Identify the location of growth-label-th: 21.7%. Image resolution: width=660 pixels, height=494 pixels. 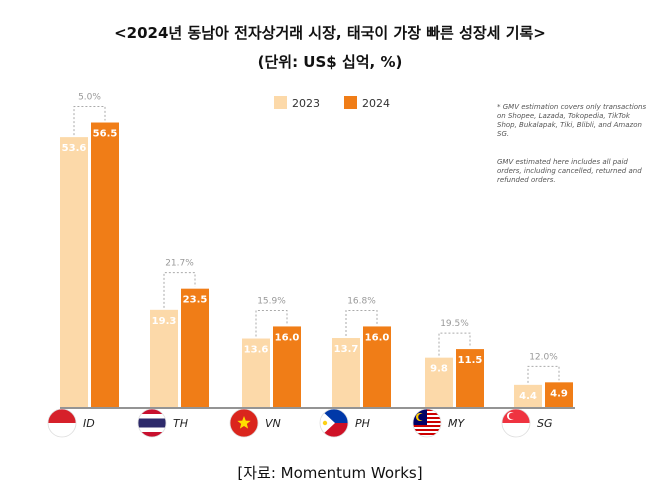
(179, 264).